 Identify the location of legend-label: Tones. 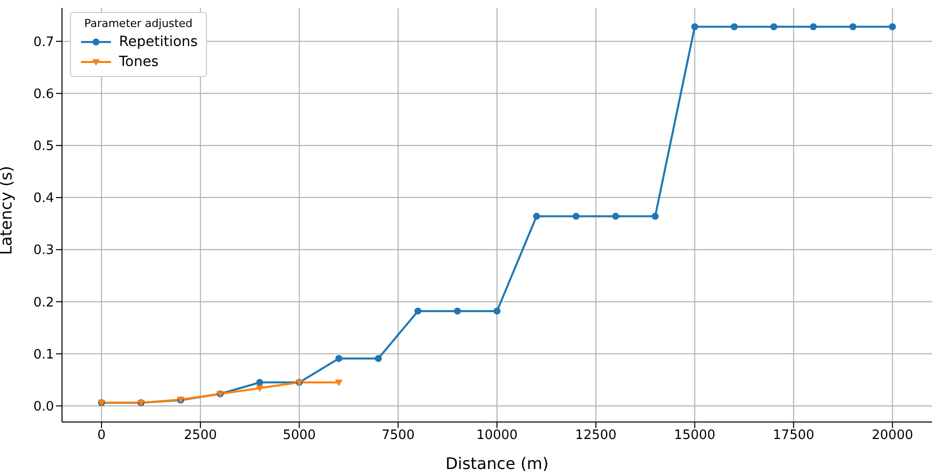
(139, 62).